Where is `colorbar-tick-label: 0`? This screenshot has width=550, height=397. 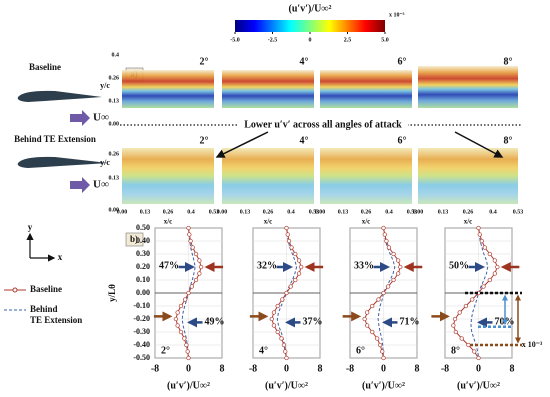
colorbar-tick-label: 0 is located at coordinates (310, 40).